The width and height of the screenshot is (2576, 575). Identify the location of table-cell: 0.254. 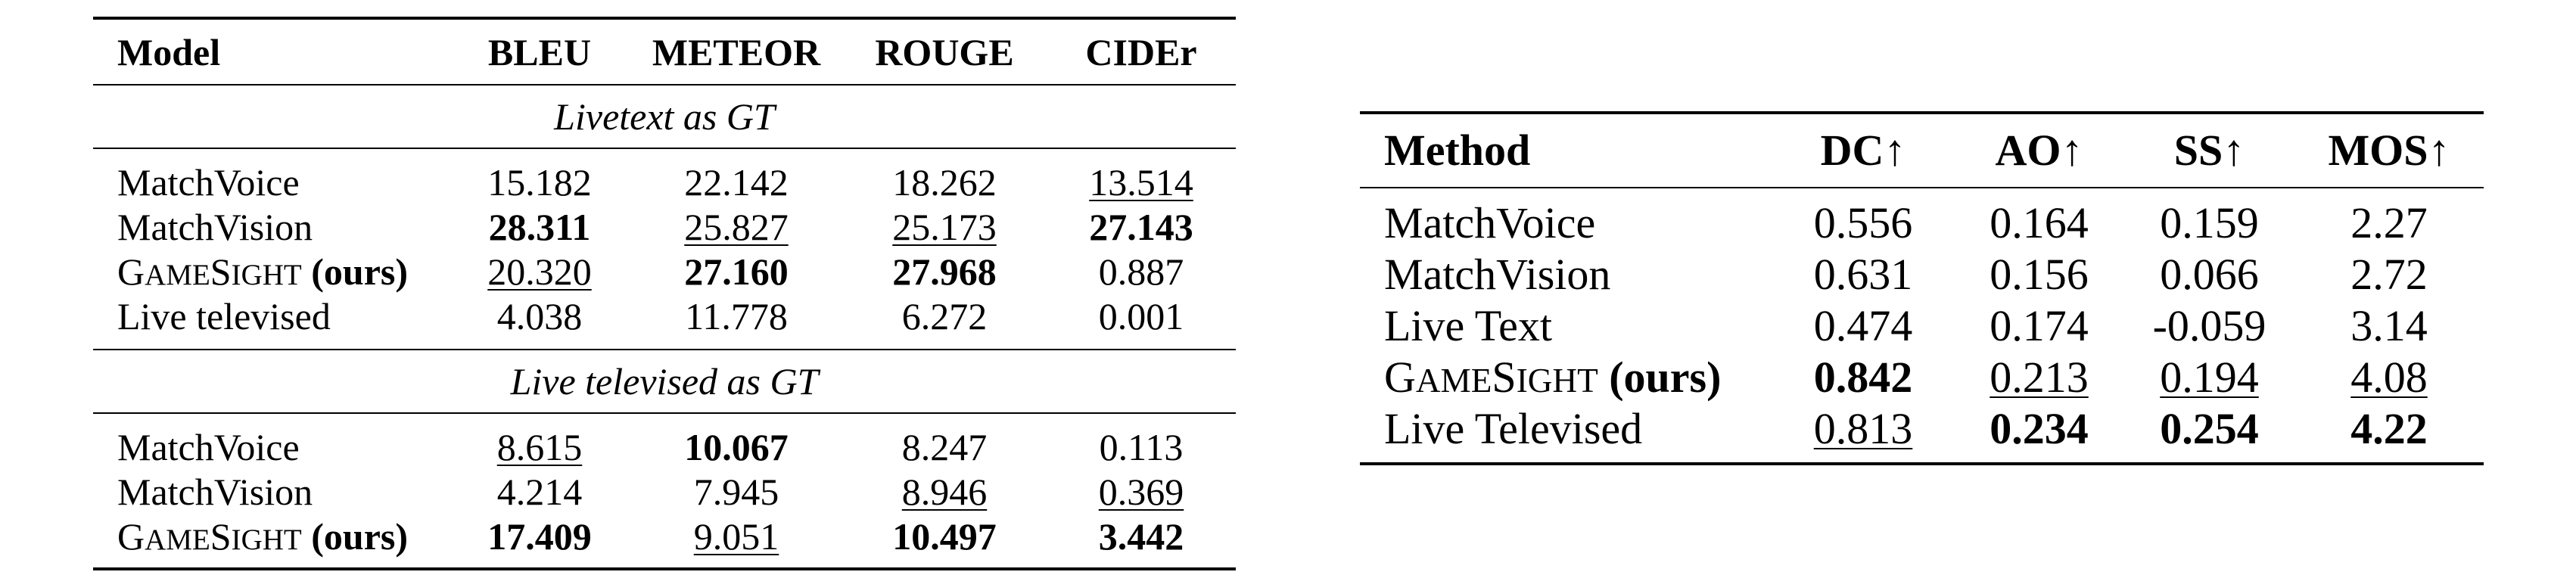
(2209, 434).